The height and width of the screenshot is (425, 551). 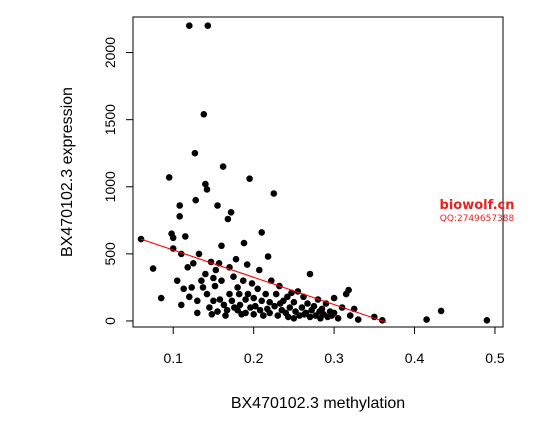 I want to click on y-tick-label: 1500, so click(x=110, y=119).